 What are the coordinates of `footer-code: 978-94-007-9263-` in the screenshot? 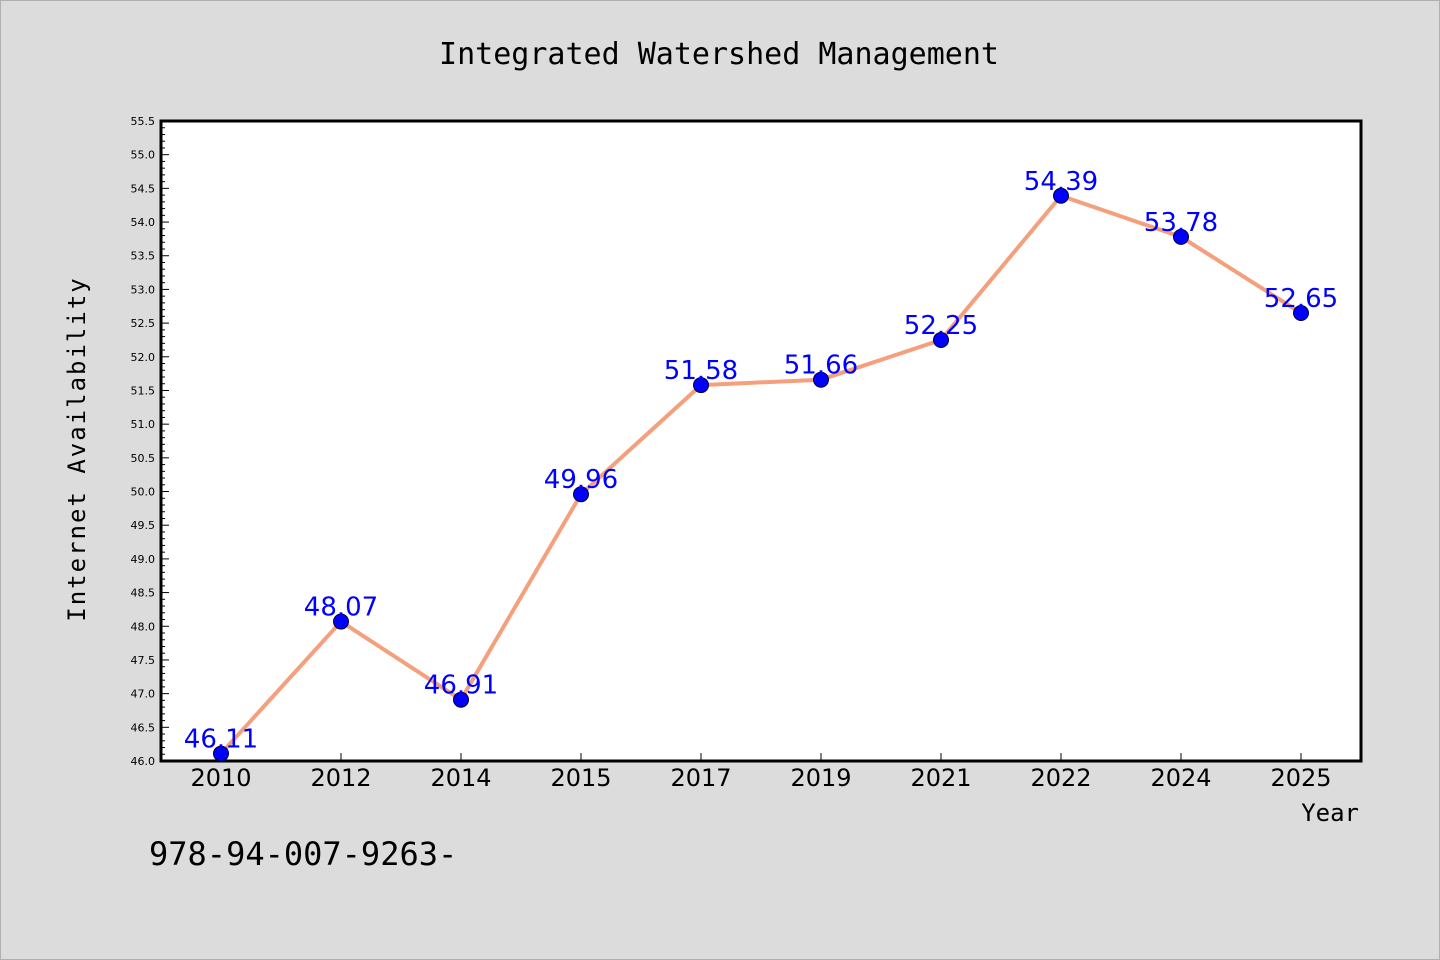 It's located at (303, 854).